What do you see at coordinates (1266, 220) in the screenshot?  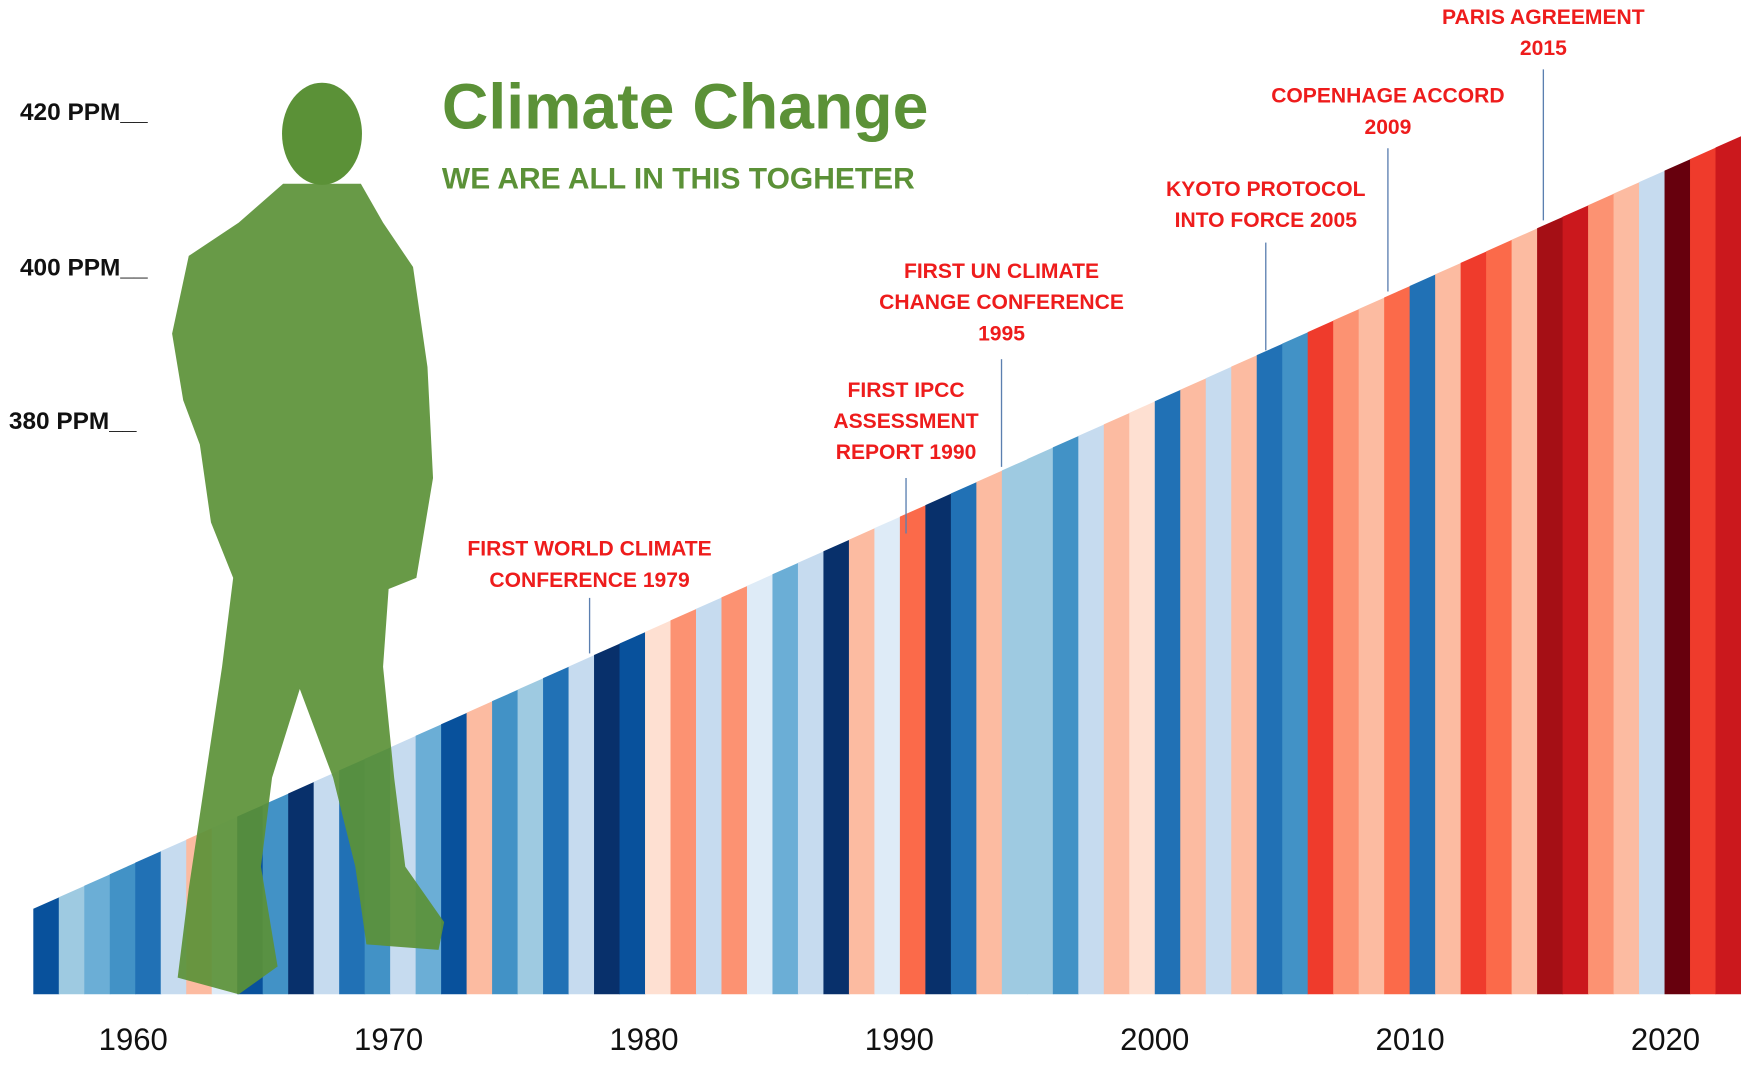 I see `event-label: INTO FORCE 2005` at bounding box center [1266, 220].